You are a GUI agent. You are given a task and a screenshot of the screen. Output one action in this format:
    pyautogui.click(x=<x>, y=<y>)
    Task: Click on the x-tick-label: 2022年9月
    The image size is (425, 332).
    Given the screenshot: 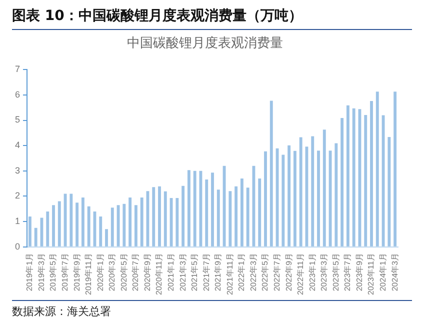 What is the action you would take?
    pyautogui.click(x=289, y=272)
    